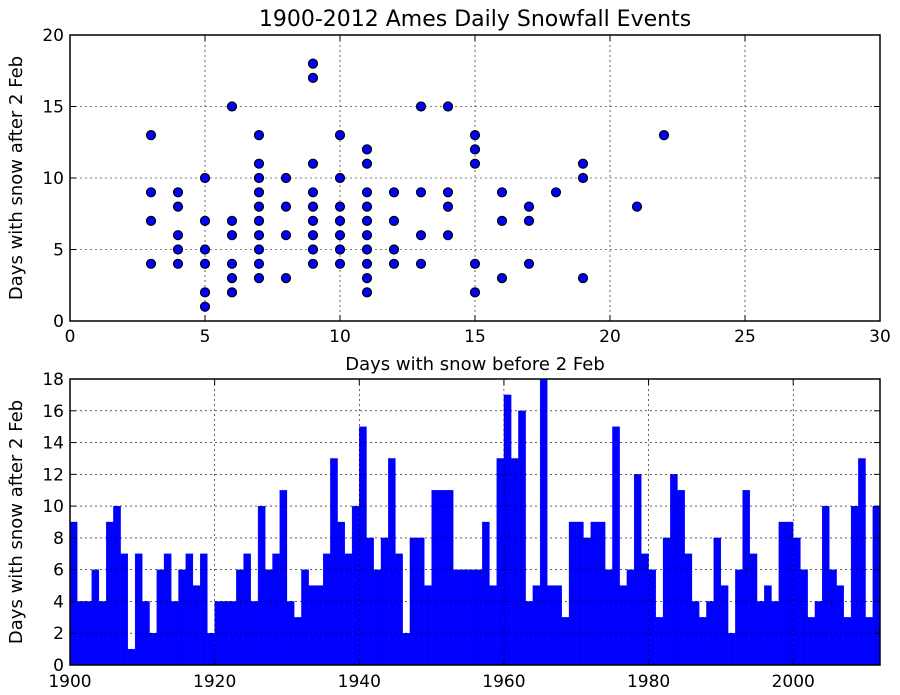 The height and width of the screenshot is (695, 900). What do you see at coordinates (880, 337) in the screenshot?
I see `scatter-x-tick-label: 30` at bounding box center [880, 337].